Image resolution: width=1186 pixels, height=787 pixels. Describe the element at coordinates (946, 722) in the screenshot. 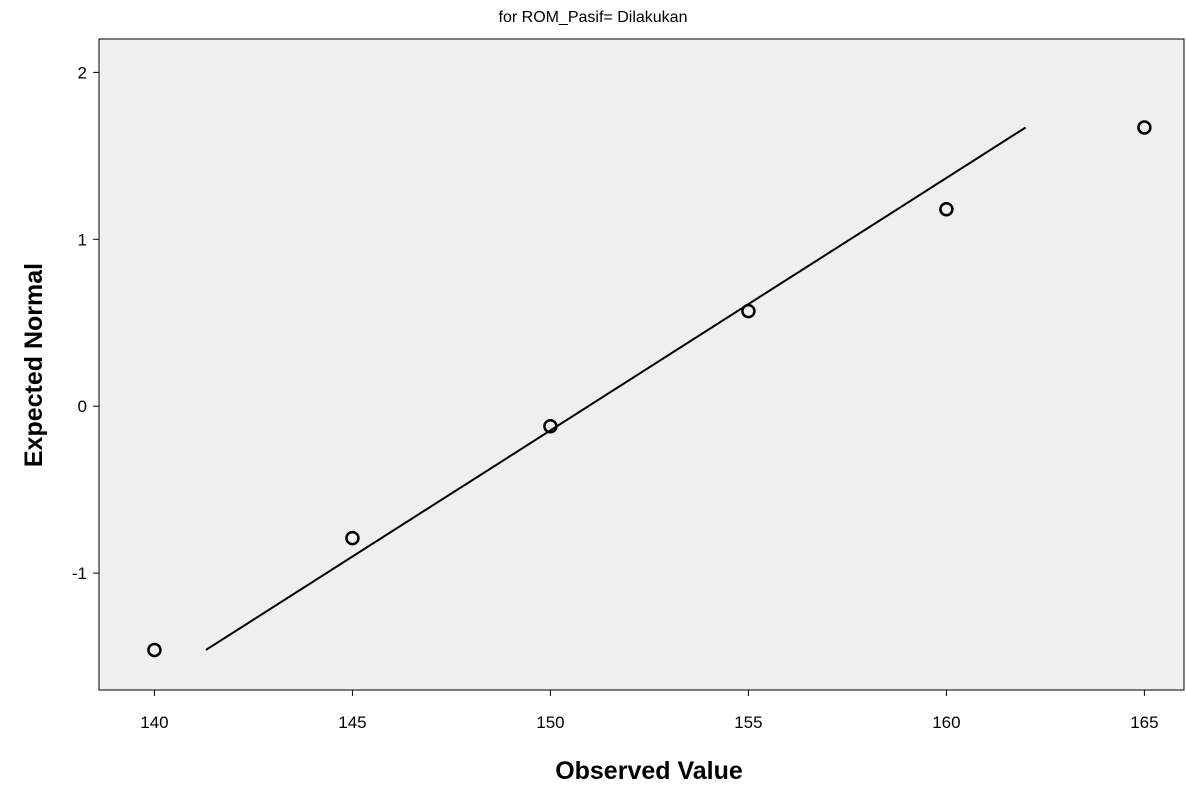

I see `x-tick-label: 160` at that location.